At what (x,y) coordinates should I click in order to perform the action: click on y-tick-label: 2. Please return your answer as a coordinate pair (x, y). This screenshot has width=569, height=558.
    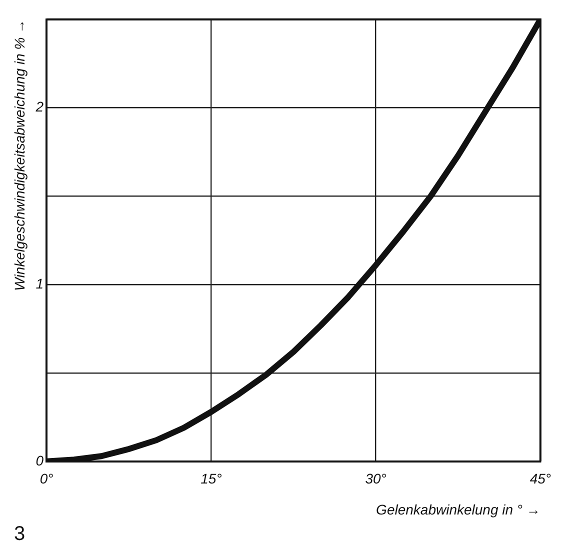
    Looking at the image, I should click on (39, 106).